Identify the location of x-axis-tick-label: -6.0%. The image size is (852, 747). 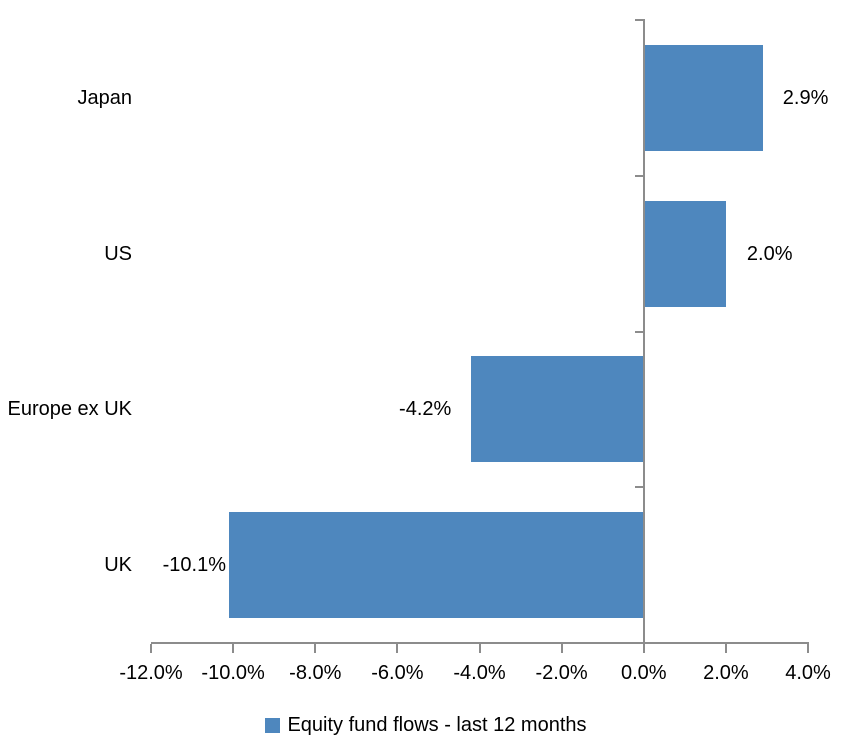
(397, 673).